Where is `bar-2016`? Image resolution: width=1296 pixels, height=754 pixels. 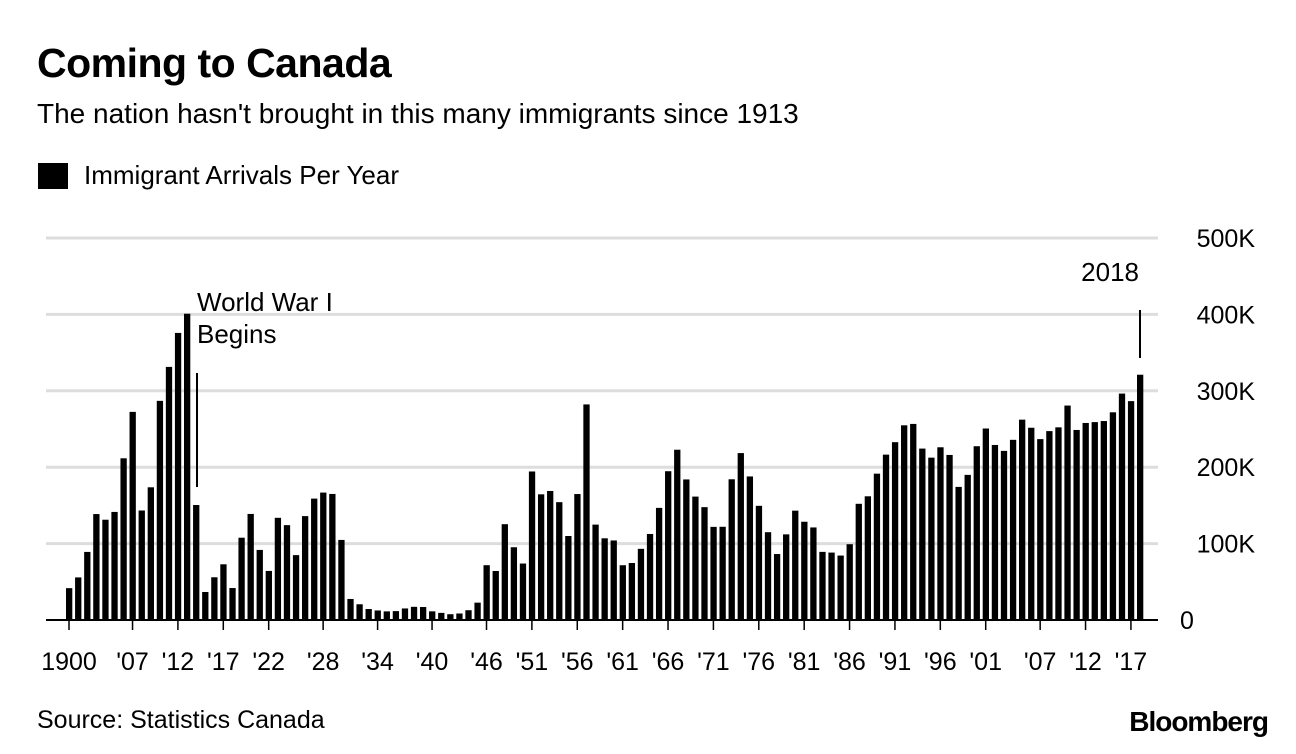
bar-2016 is located at coordinates (1122, 506).